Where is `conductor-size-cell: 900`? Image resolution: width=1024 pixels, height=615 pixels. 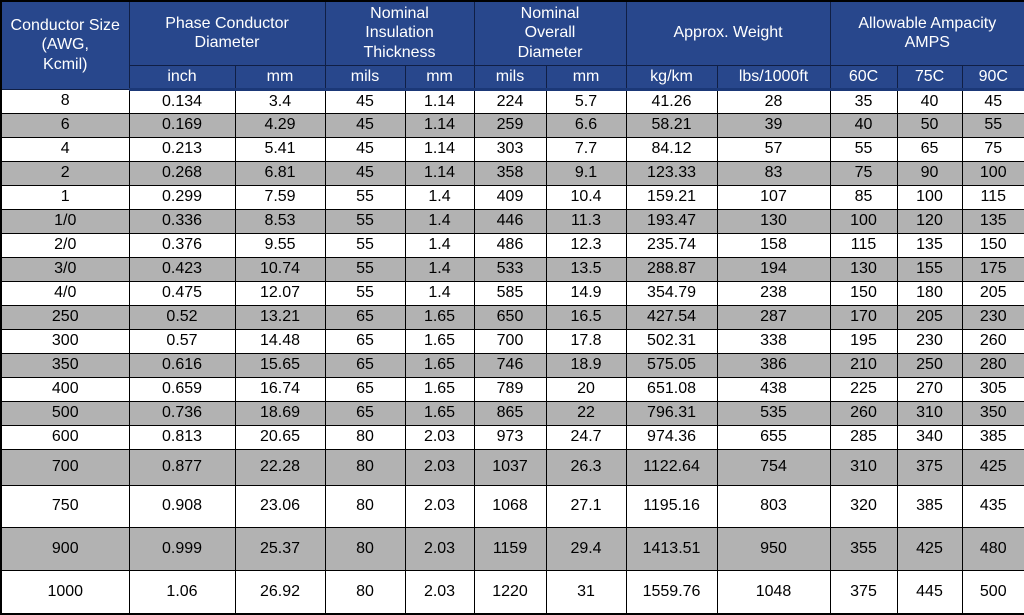
conductor-size-cell: 900 is located at coordinates (65, 548).